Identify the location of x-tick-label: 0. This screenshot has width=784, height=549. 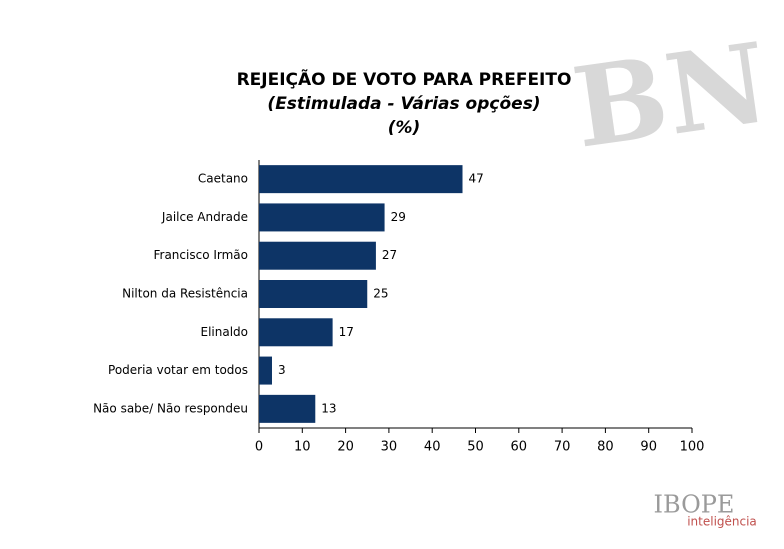
(259, 447).